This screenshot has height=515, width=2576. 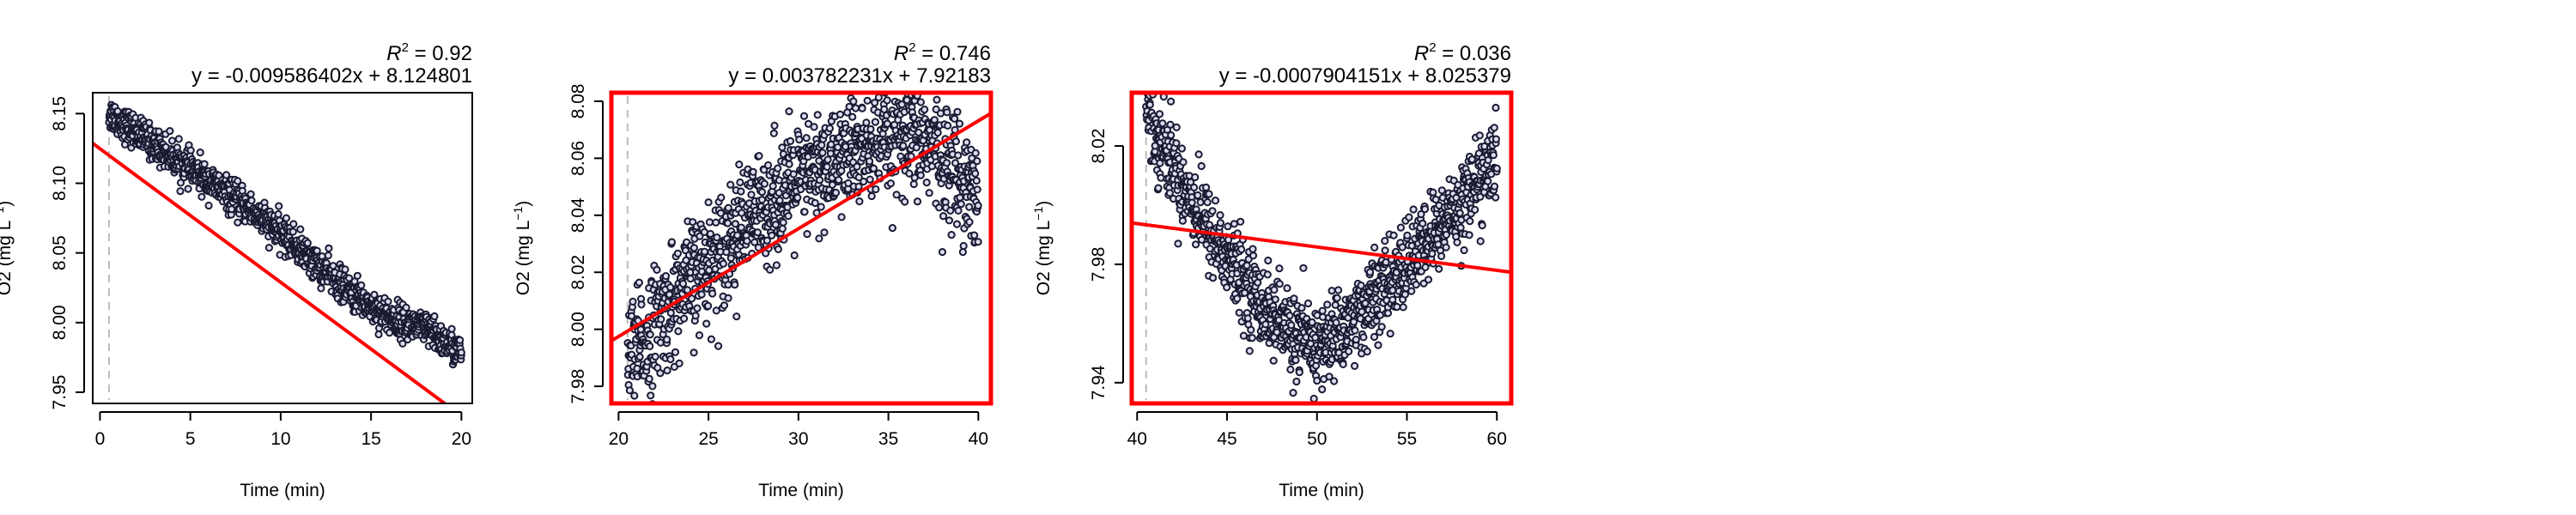 I want to click on x-tick-label: 45, so click(x=1226, y=439).